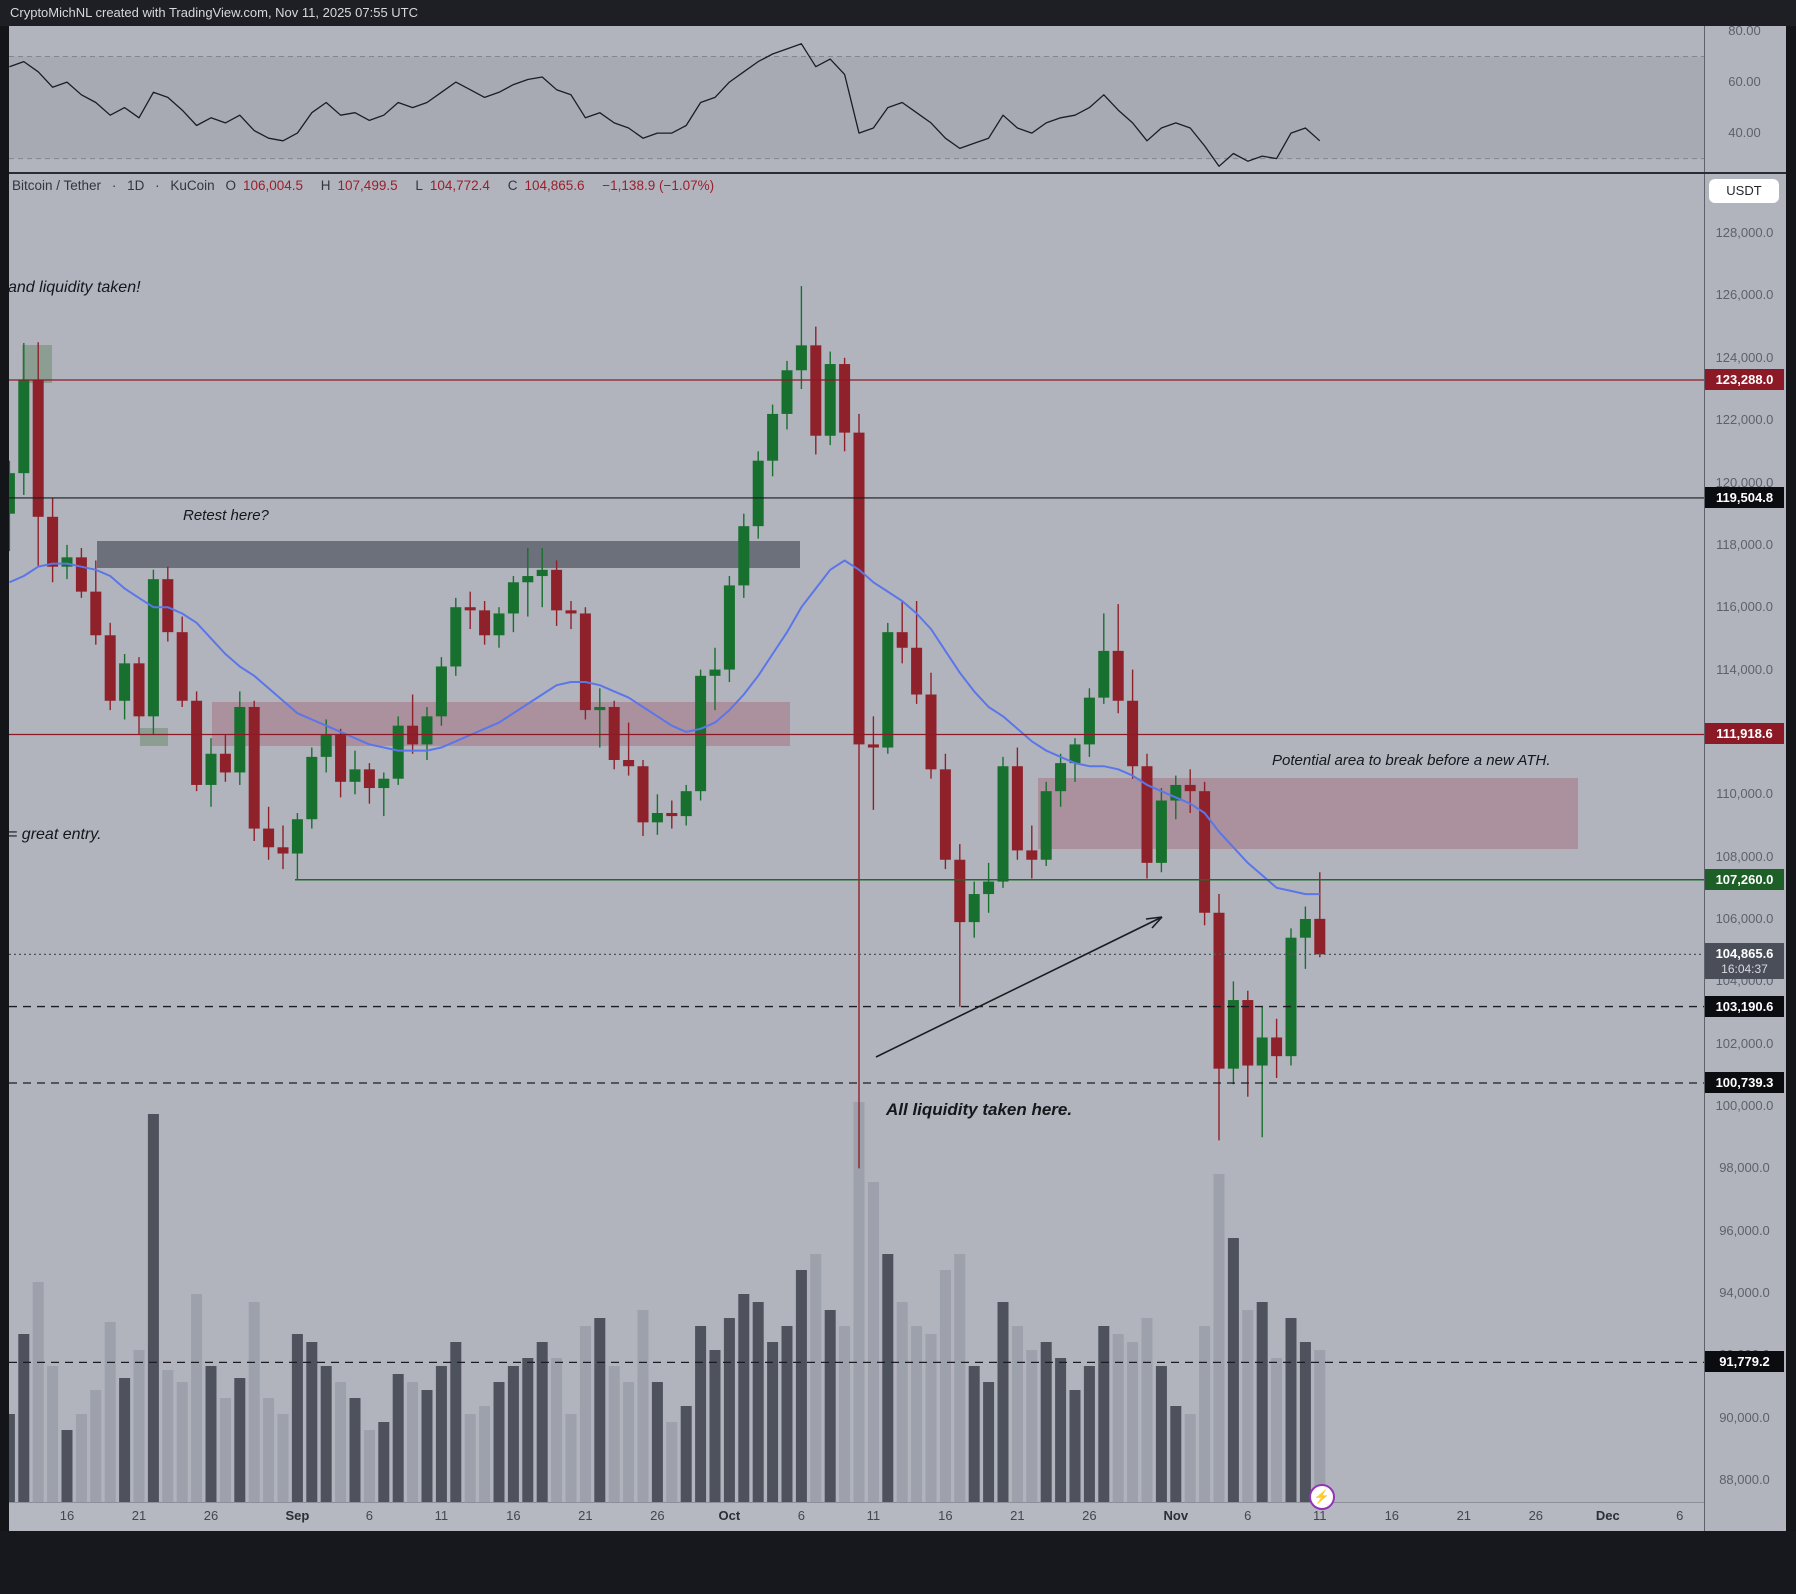  Describe the element at coordinates (1322, 1497) in the screenshot. I see `lightning-marker-icon: ⚡` at that location.